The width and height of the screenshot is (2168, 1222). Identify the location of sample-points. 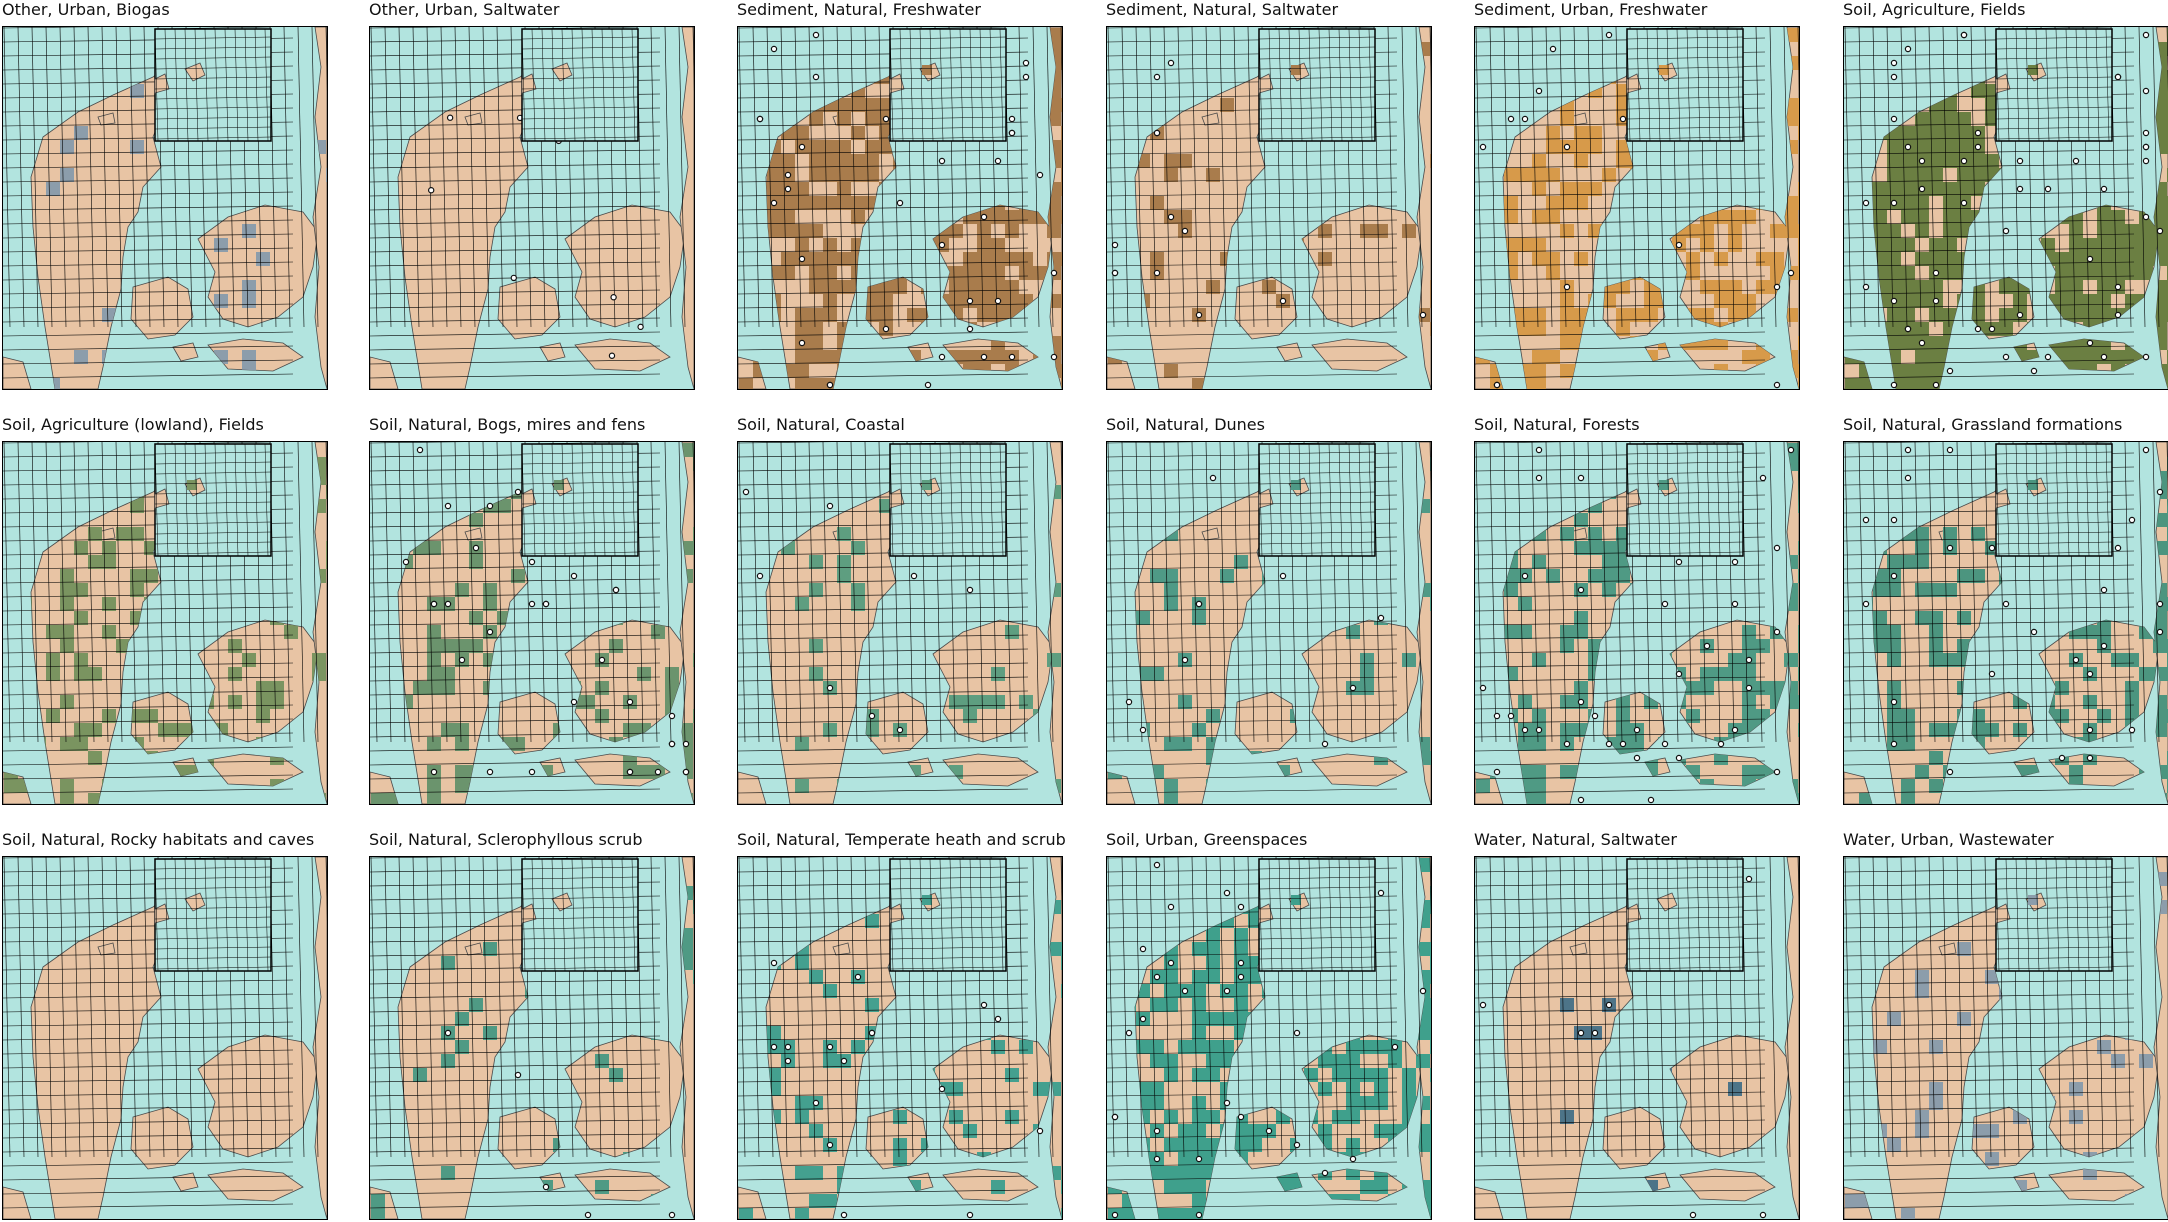
(546, 611).